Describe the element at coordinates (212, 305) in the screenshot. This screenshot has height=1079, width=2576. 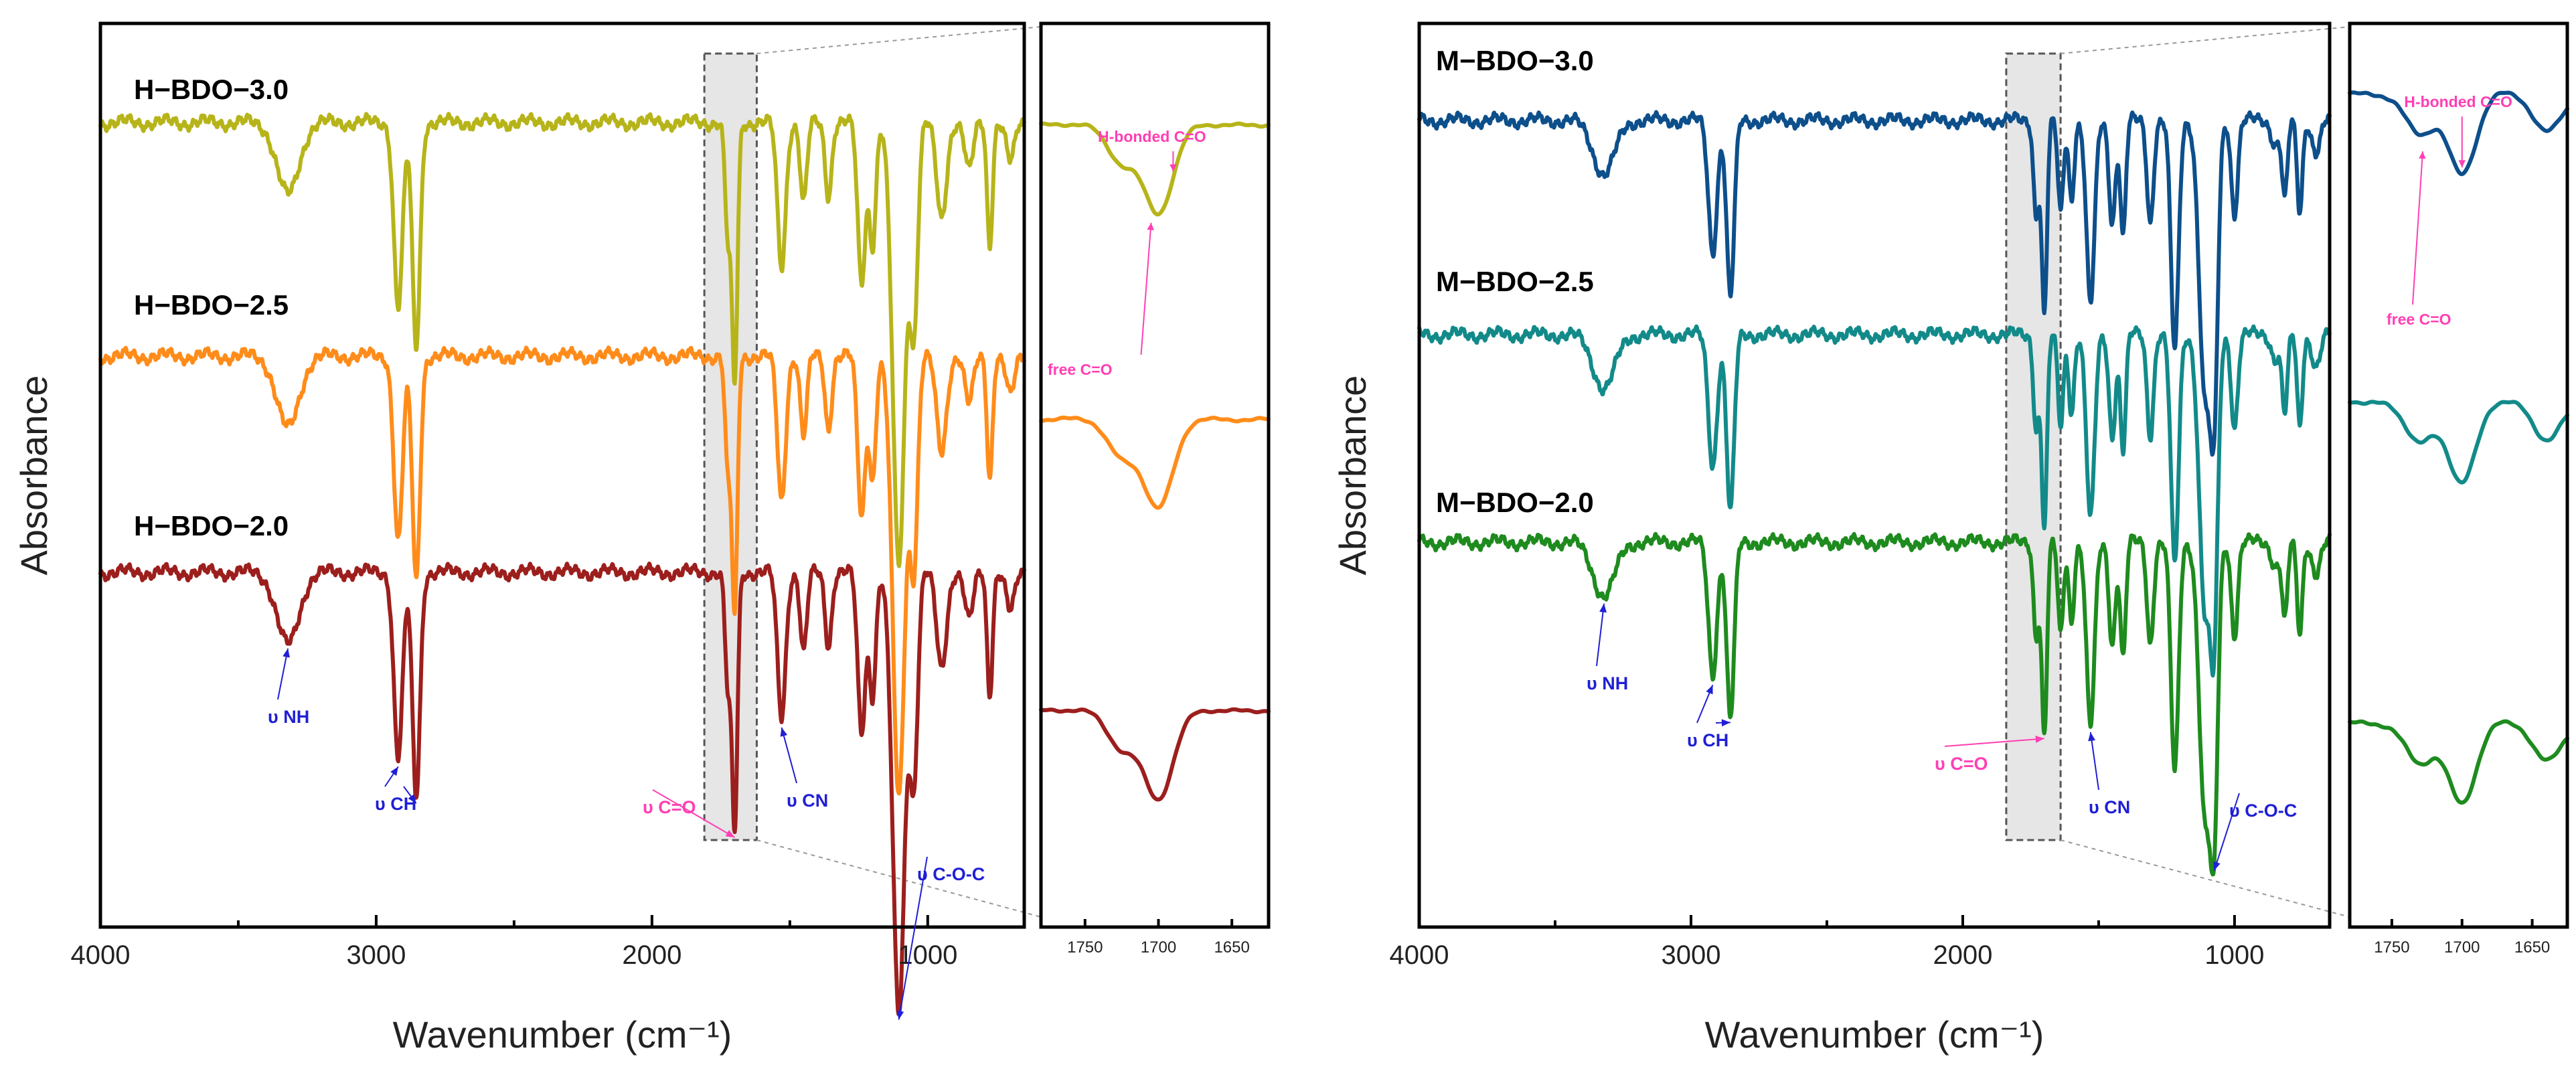
I see `series-label: H−BDO−2.5` at that location.